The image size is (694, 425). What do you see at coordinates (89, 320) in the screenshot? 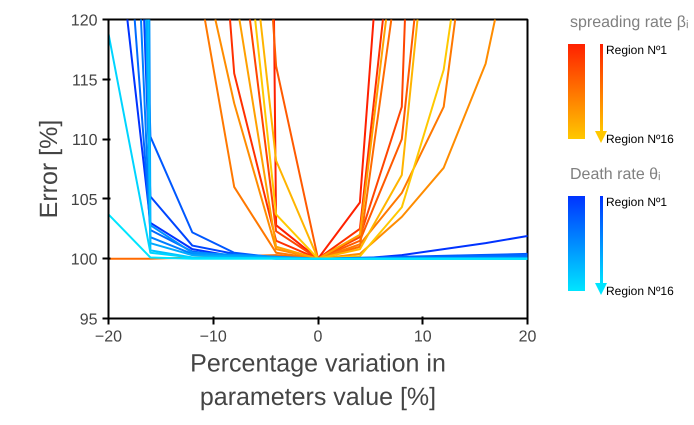
I see `y-tick-label: 95` at bounding box center [89, 320].